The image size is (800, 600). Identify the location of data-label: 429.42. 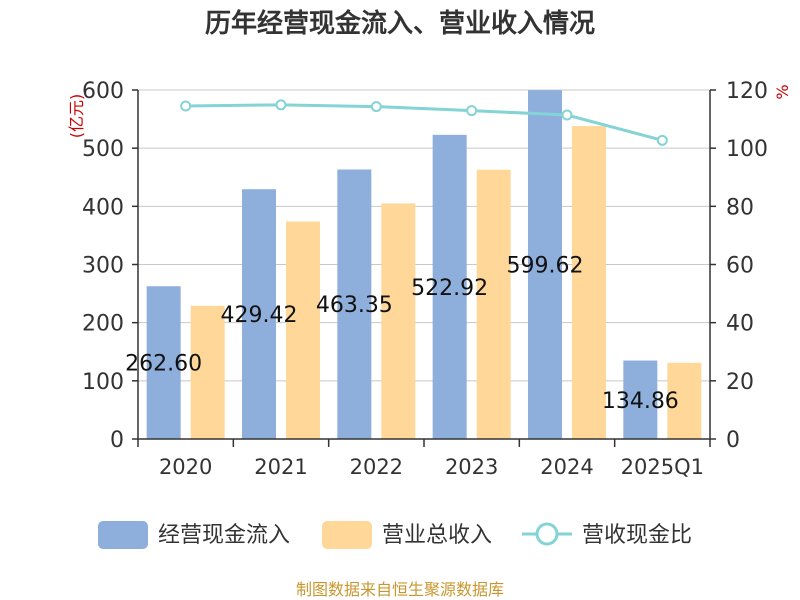
(259, 315).